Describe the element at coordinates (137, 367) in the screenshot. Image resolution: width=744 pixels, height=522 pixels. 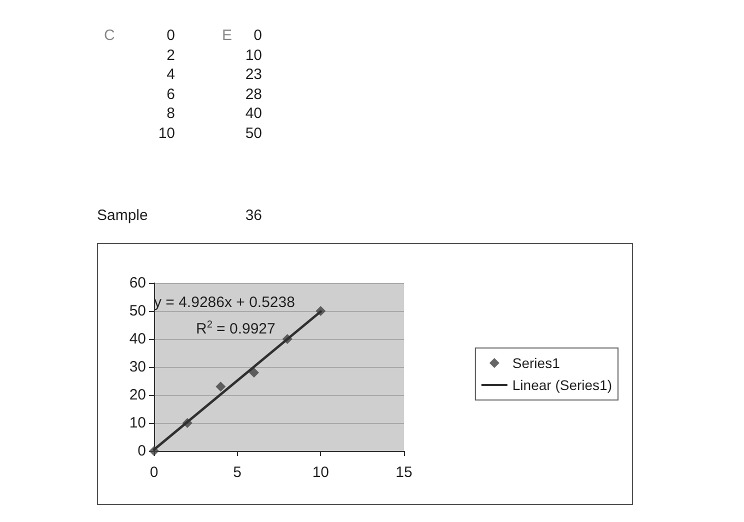
I see `y-tick-label: 30` at that location.